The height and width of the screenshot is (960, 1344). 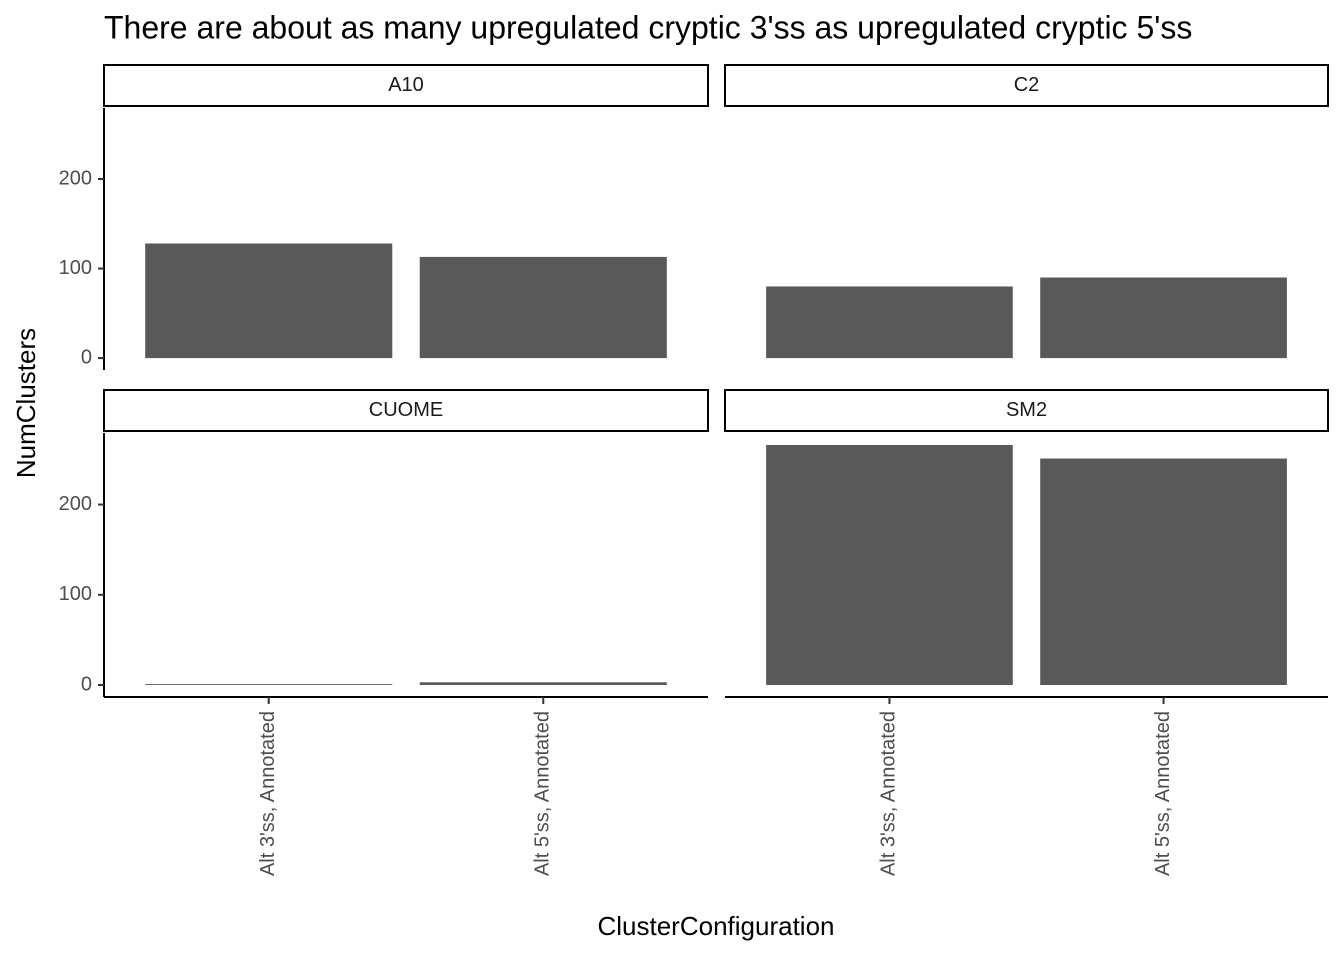 I want to click on strip-label: C2, so click(x=1027, y=85).